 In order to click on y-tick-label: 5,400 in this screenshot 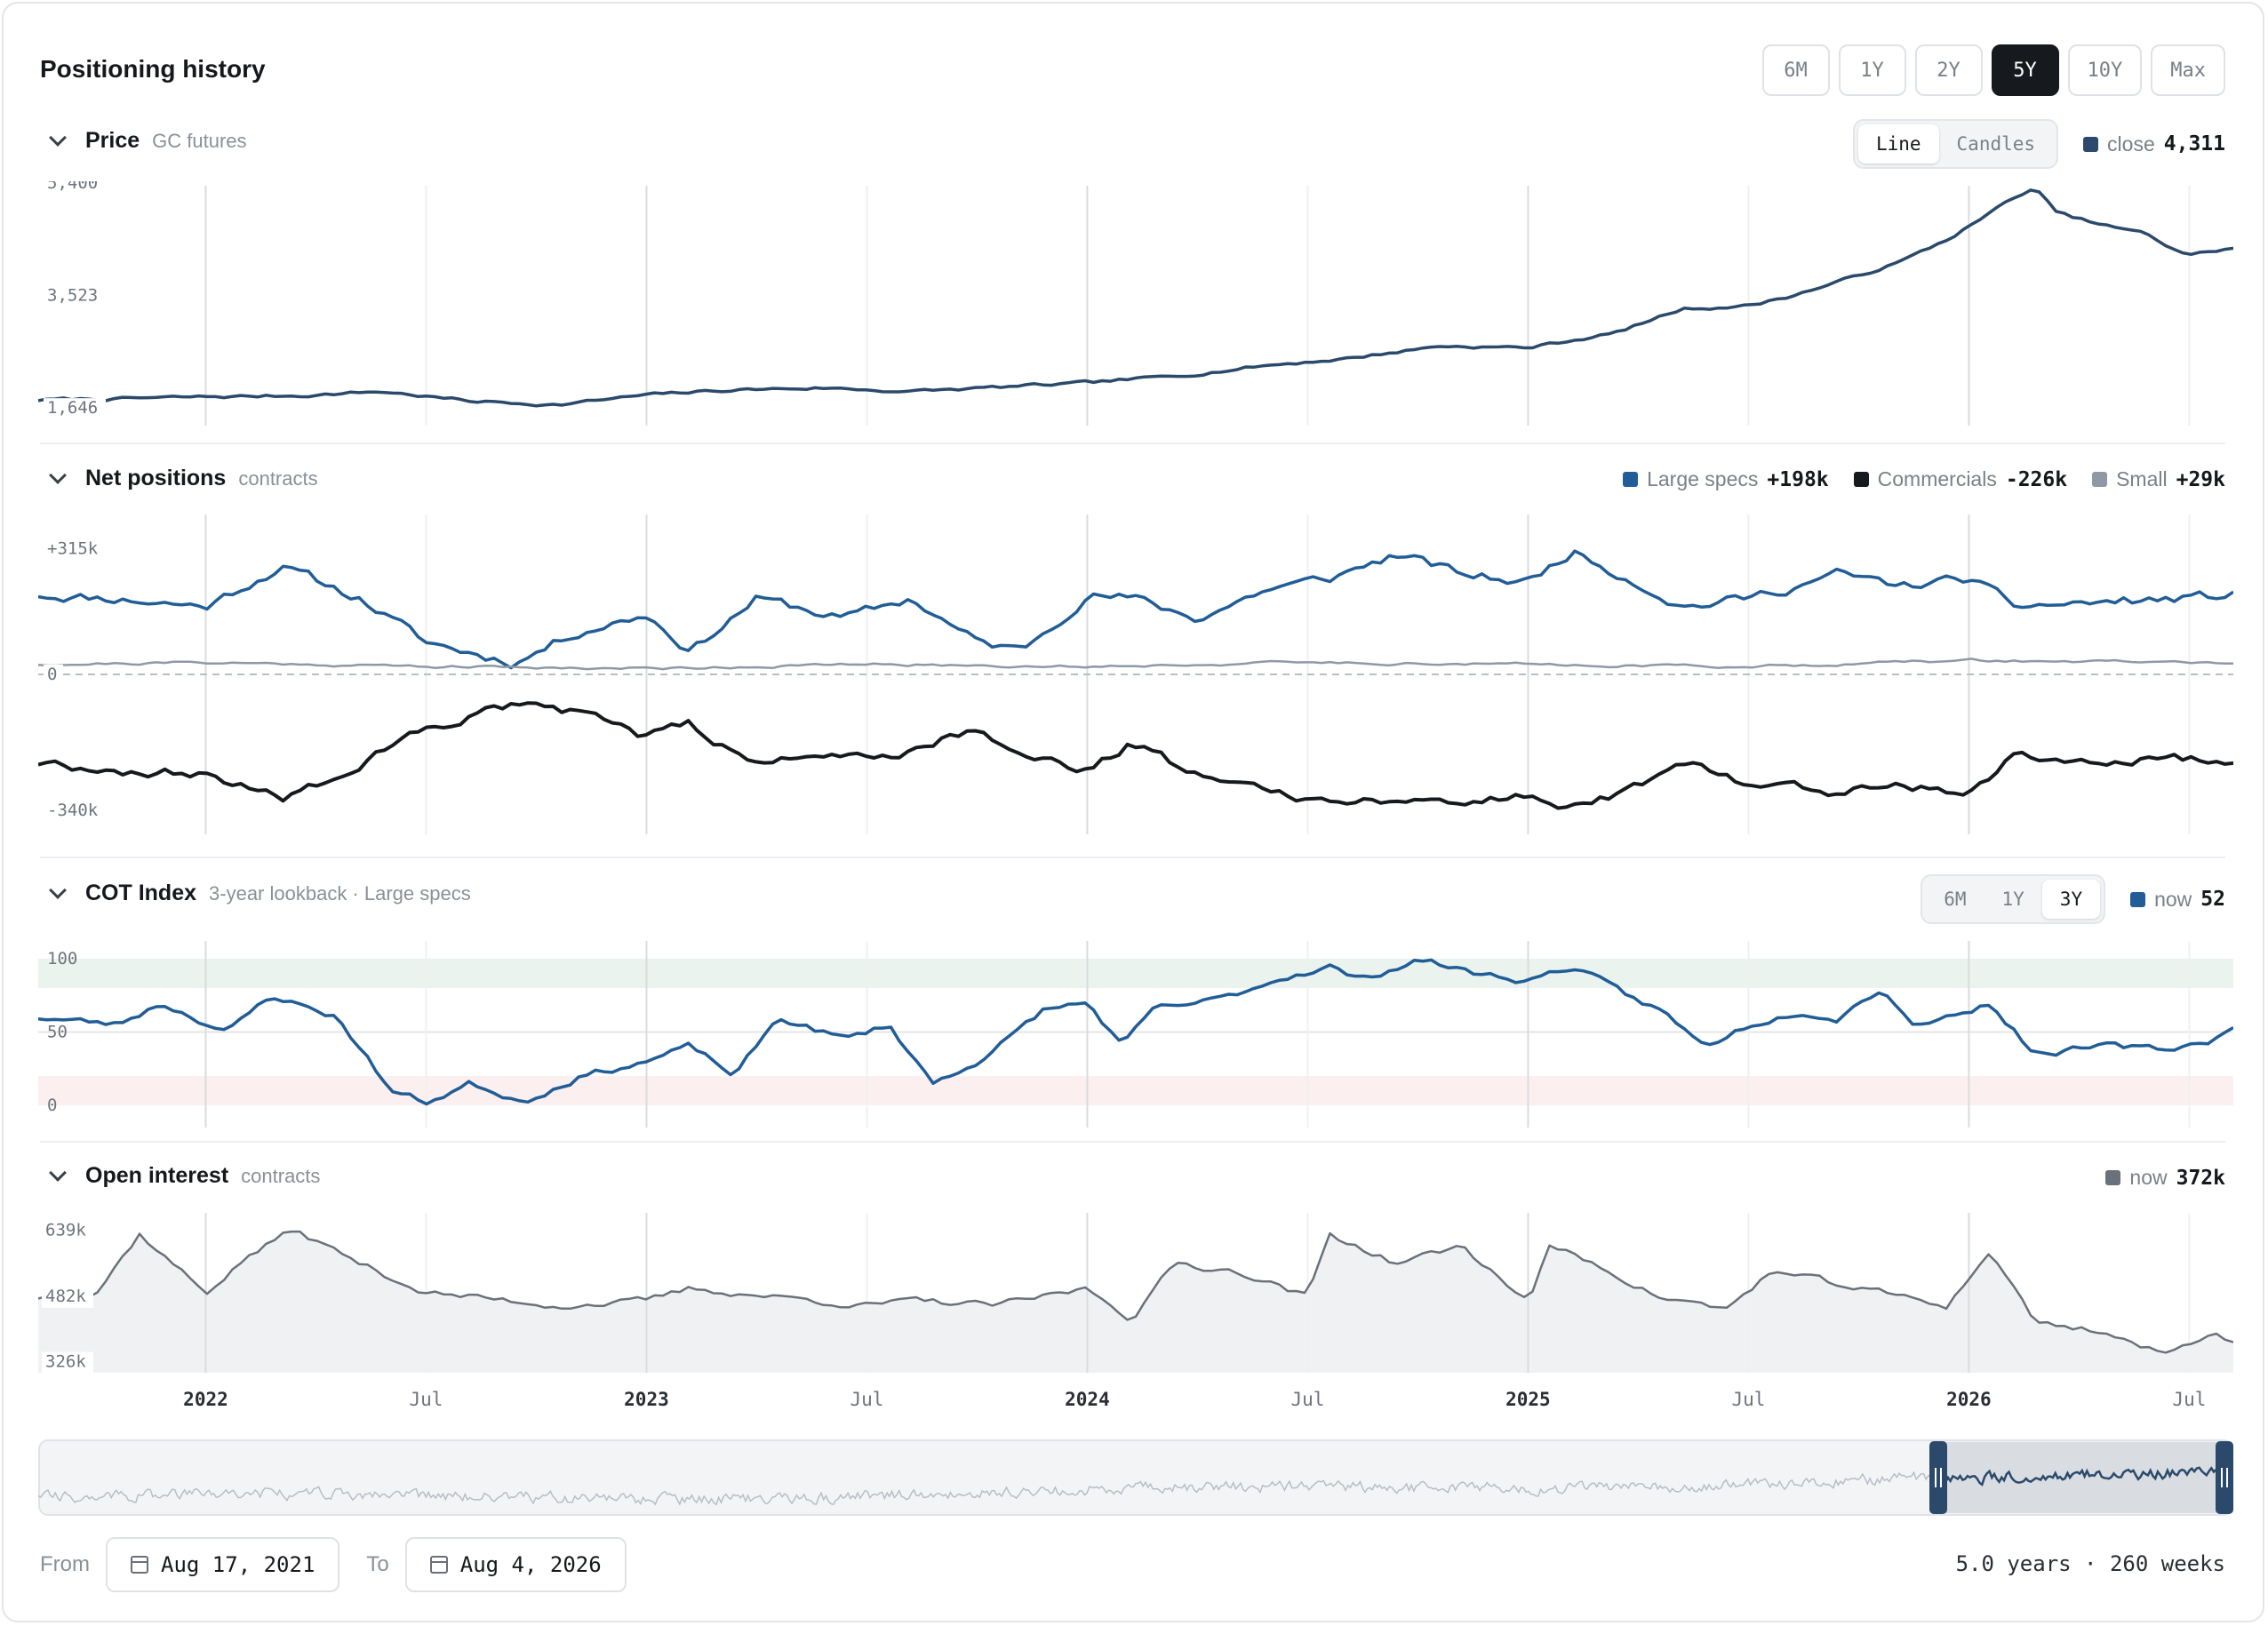, I will do `click(72, 187)`.